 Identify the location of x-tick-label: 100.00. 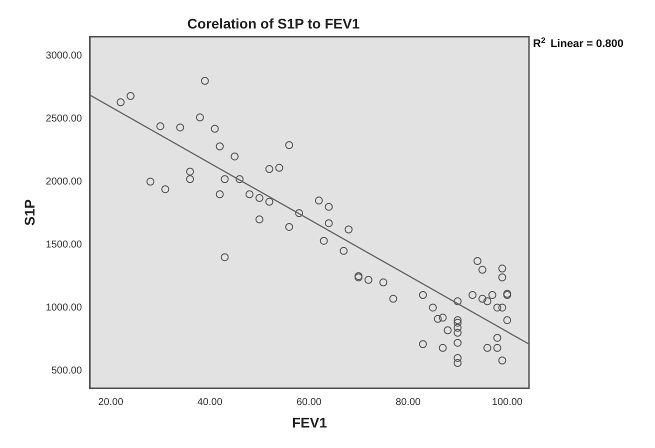
(507, 402).